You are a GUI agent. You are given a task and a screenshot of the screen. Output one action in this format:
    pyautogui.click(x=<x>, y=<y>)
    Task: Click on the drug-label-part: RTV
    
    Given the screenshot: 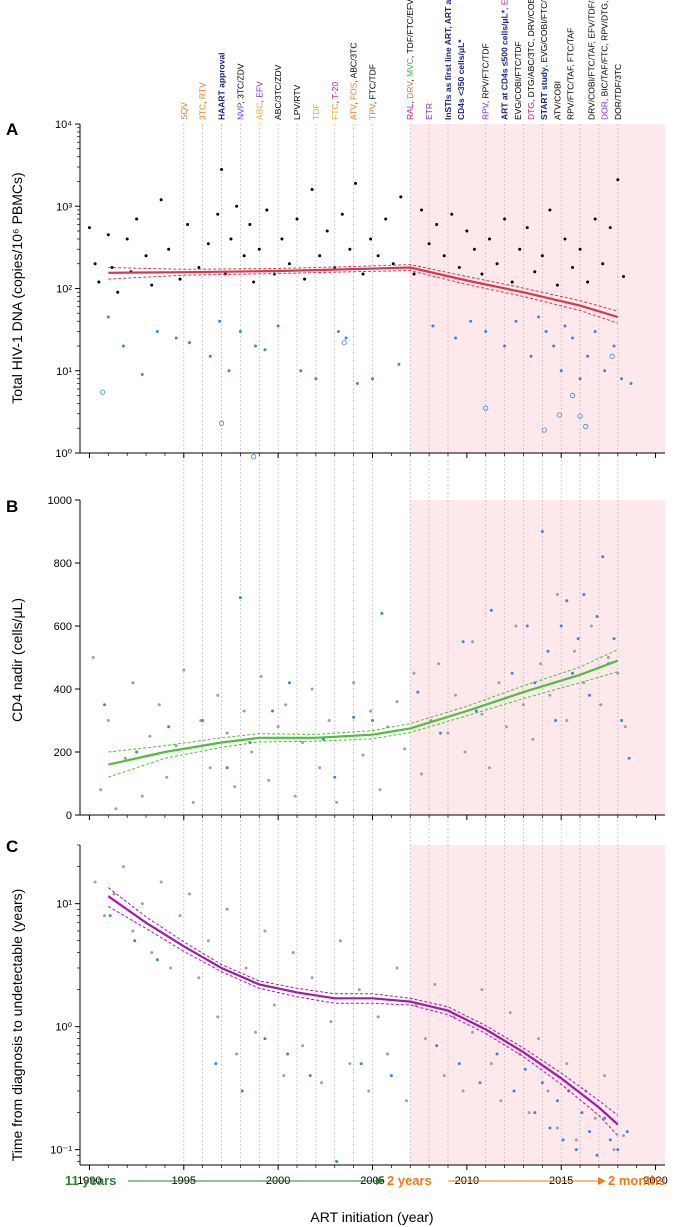 What is the action you would take?
    pyautogui.click(x=203, y=90)
    